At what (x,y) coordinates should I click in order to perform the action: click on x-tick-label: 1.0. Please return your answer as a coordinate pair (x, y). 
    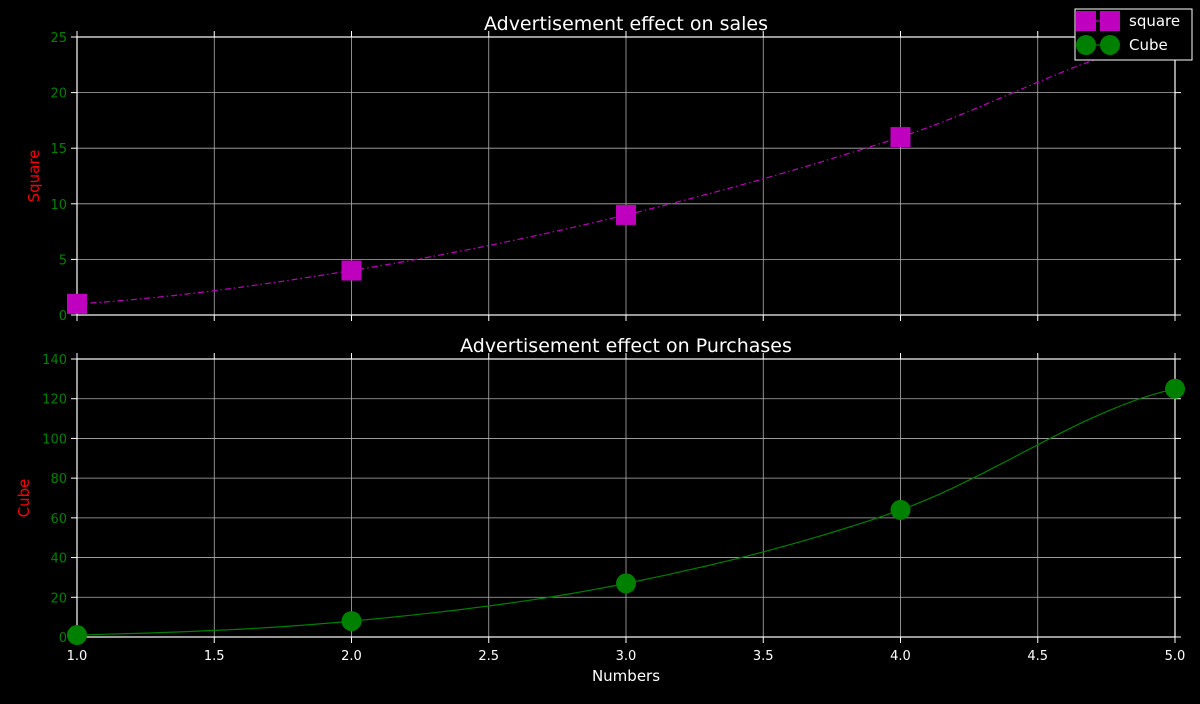
    Looking at the image, I should click on (77, 656).